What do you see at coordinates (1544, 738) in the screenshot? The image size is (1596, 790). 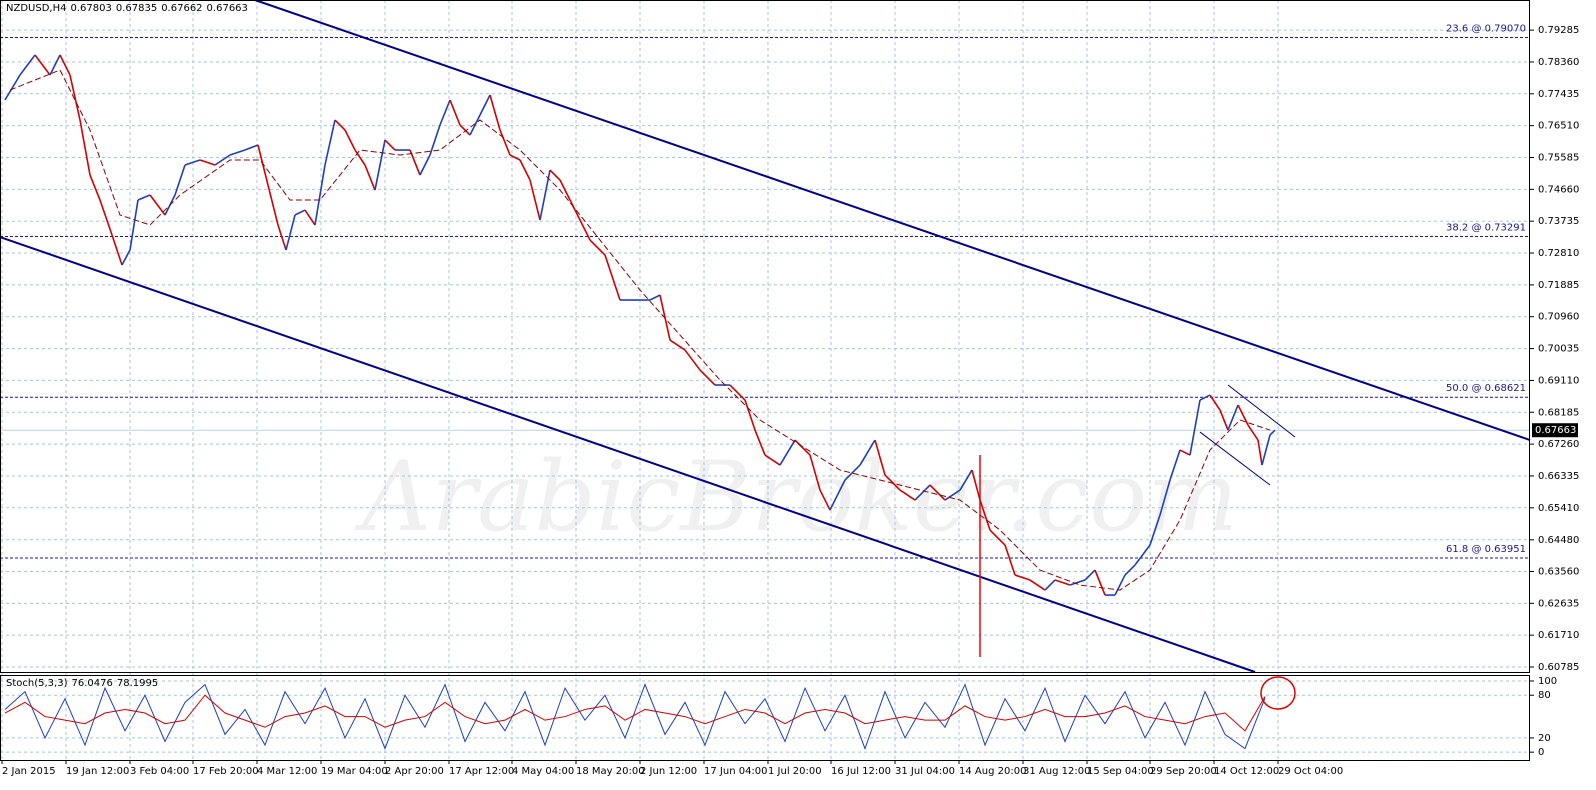 I see `y-tick-label: 20` at bounding box center [1544, 738].